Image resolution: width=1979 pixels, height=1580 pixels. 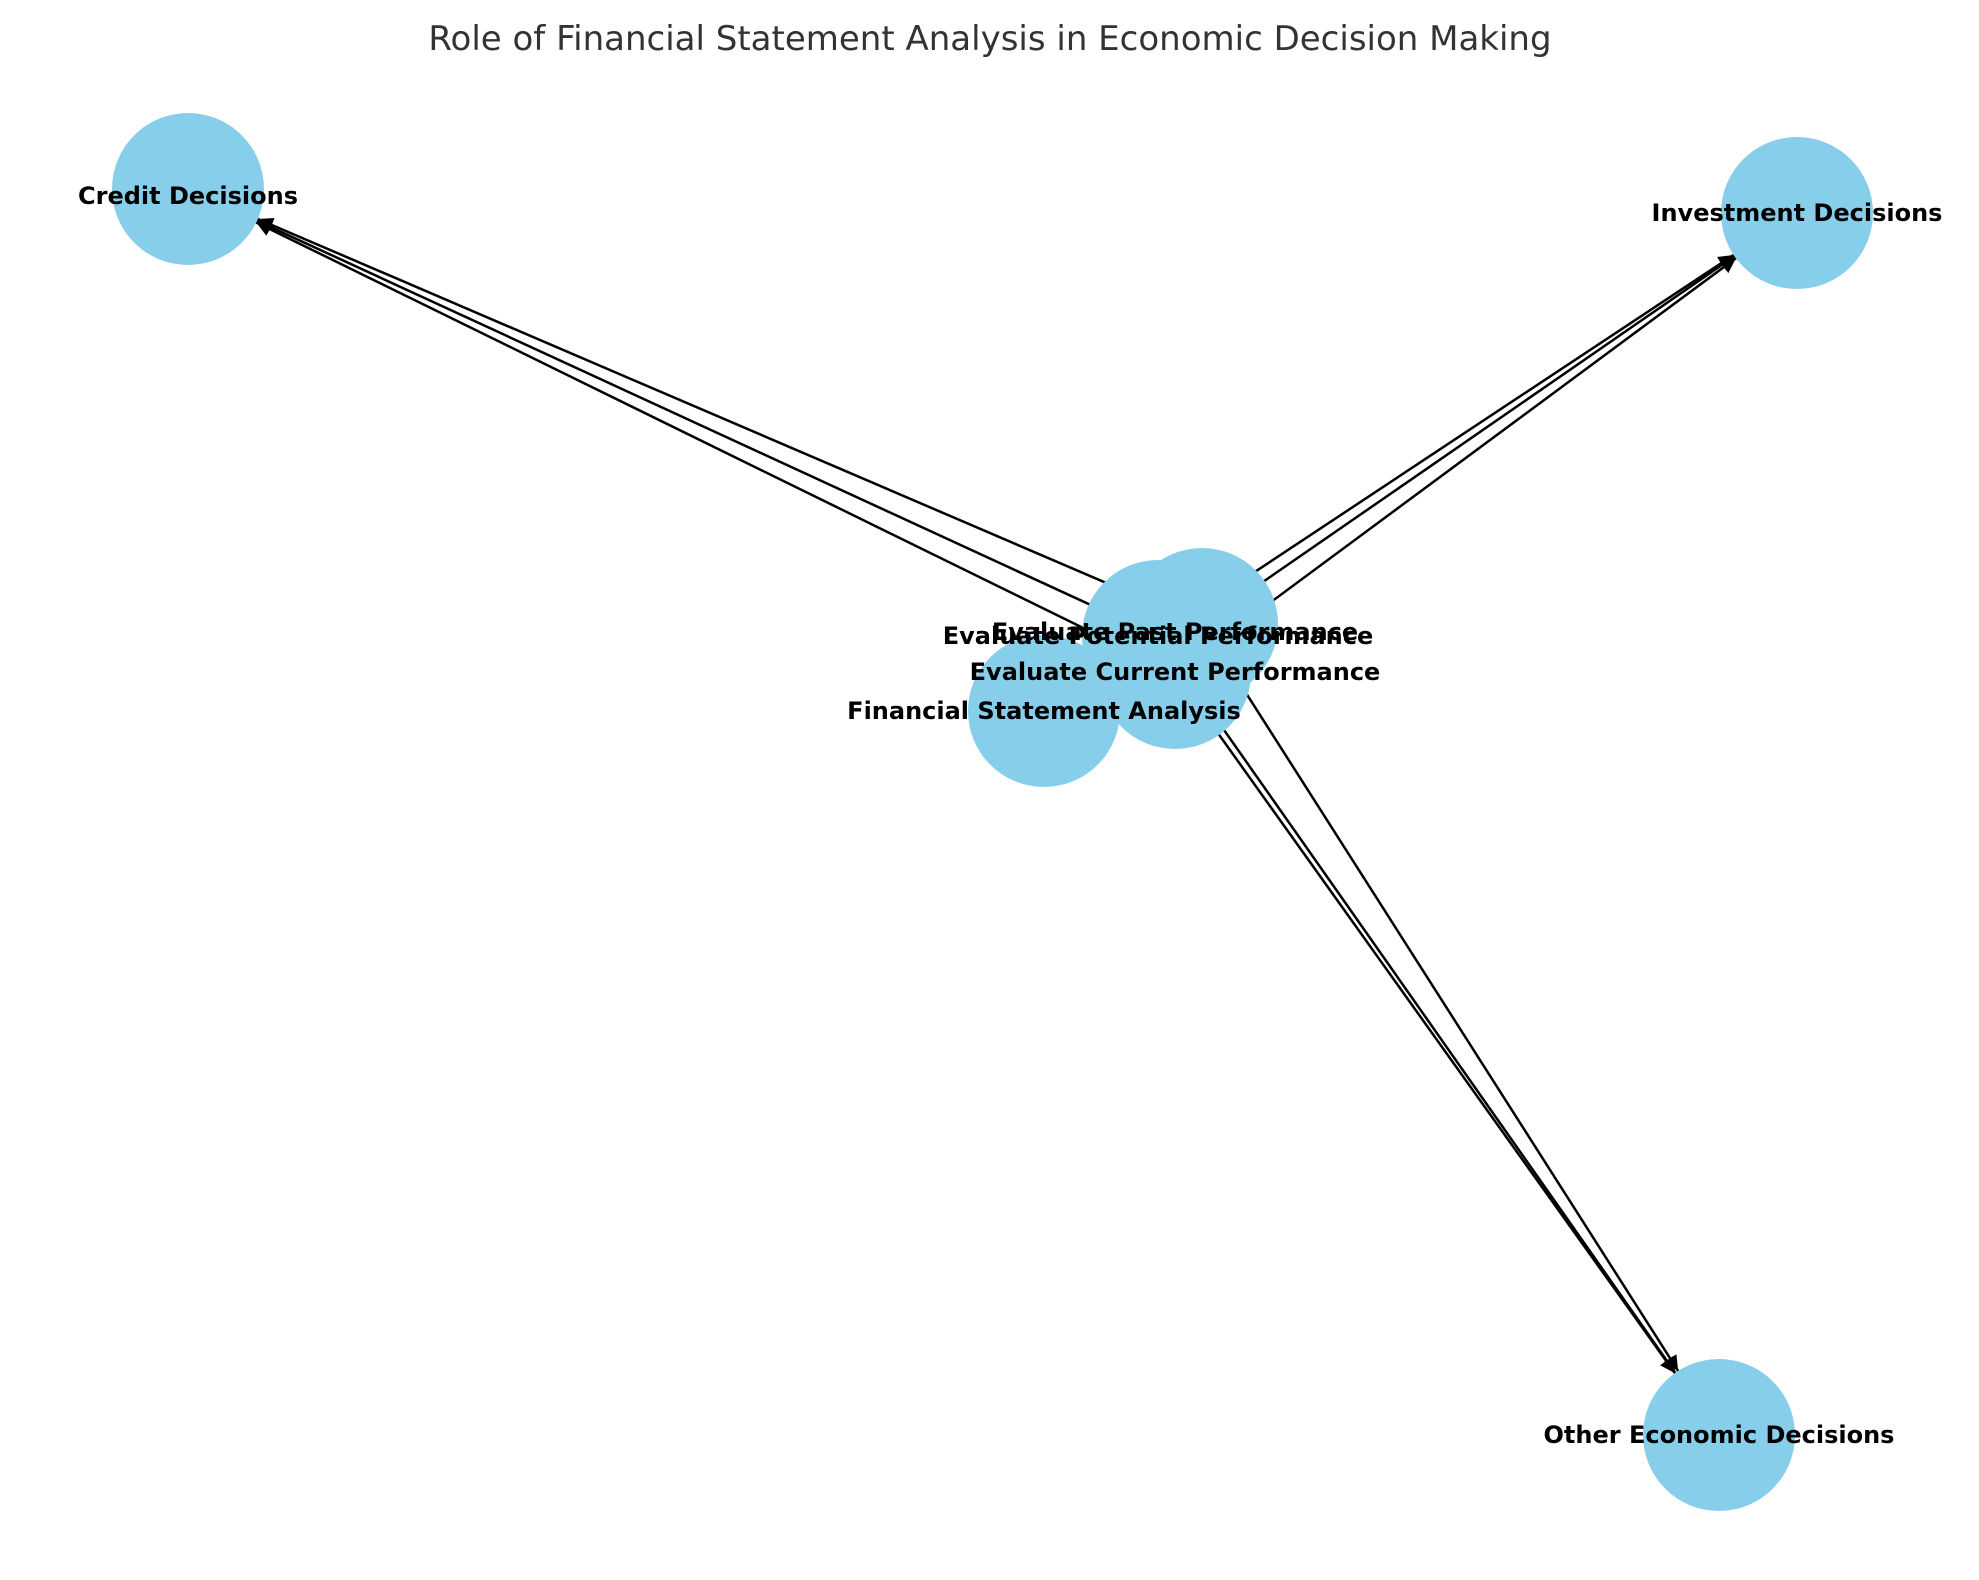 I want to click on node-credit, so click(x=188, y=189).